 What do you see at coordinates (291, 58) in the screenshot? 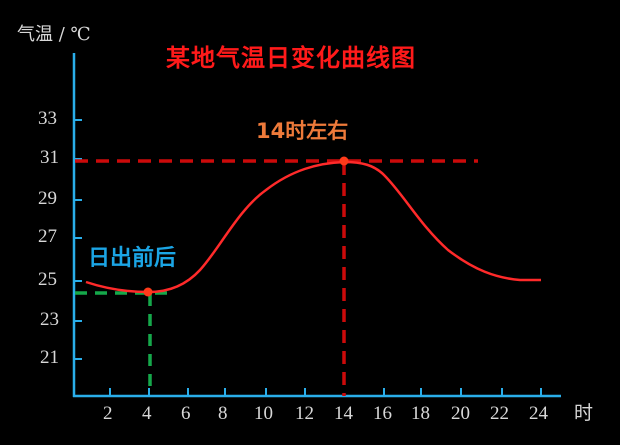
I see `chart-title: 某地气温日变化曲线图` at bounding box center [291, 58].